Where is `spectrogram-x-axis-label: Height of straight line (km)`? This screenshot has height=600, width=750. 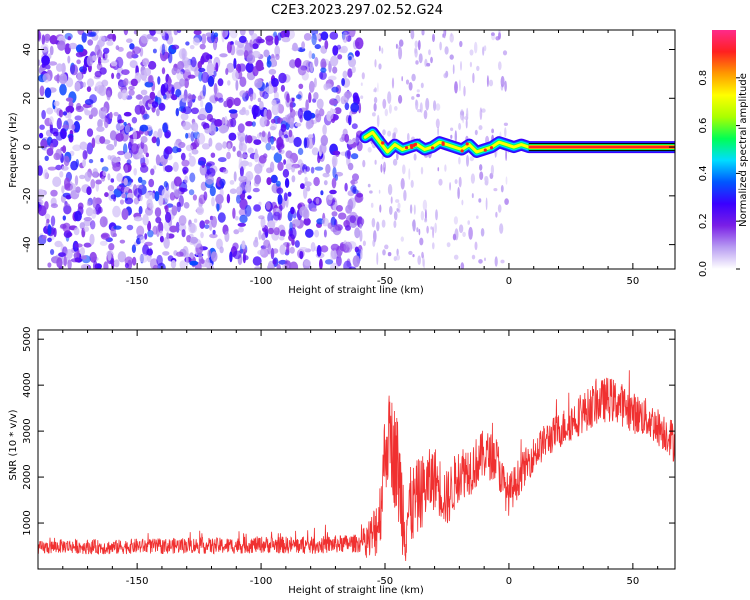 spectrogram-x-axis-label: Height of straight line (km) is located at coordinates (356, 290).